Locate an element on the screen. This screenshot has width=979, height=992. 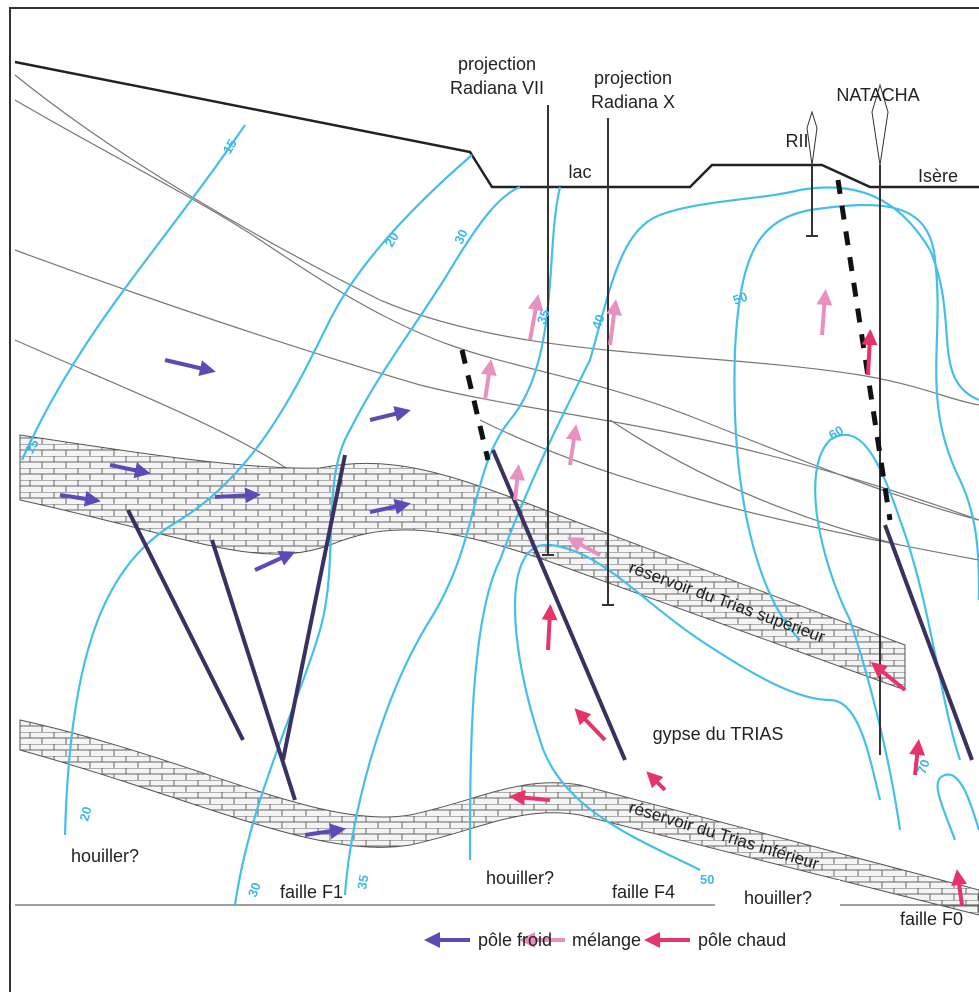
well-label: NATACHA is located at coordinates (877, 95).